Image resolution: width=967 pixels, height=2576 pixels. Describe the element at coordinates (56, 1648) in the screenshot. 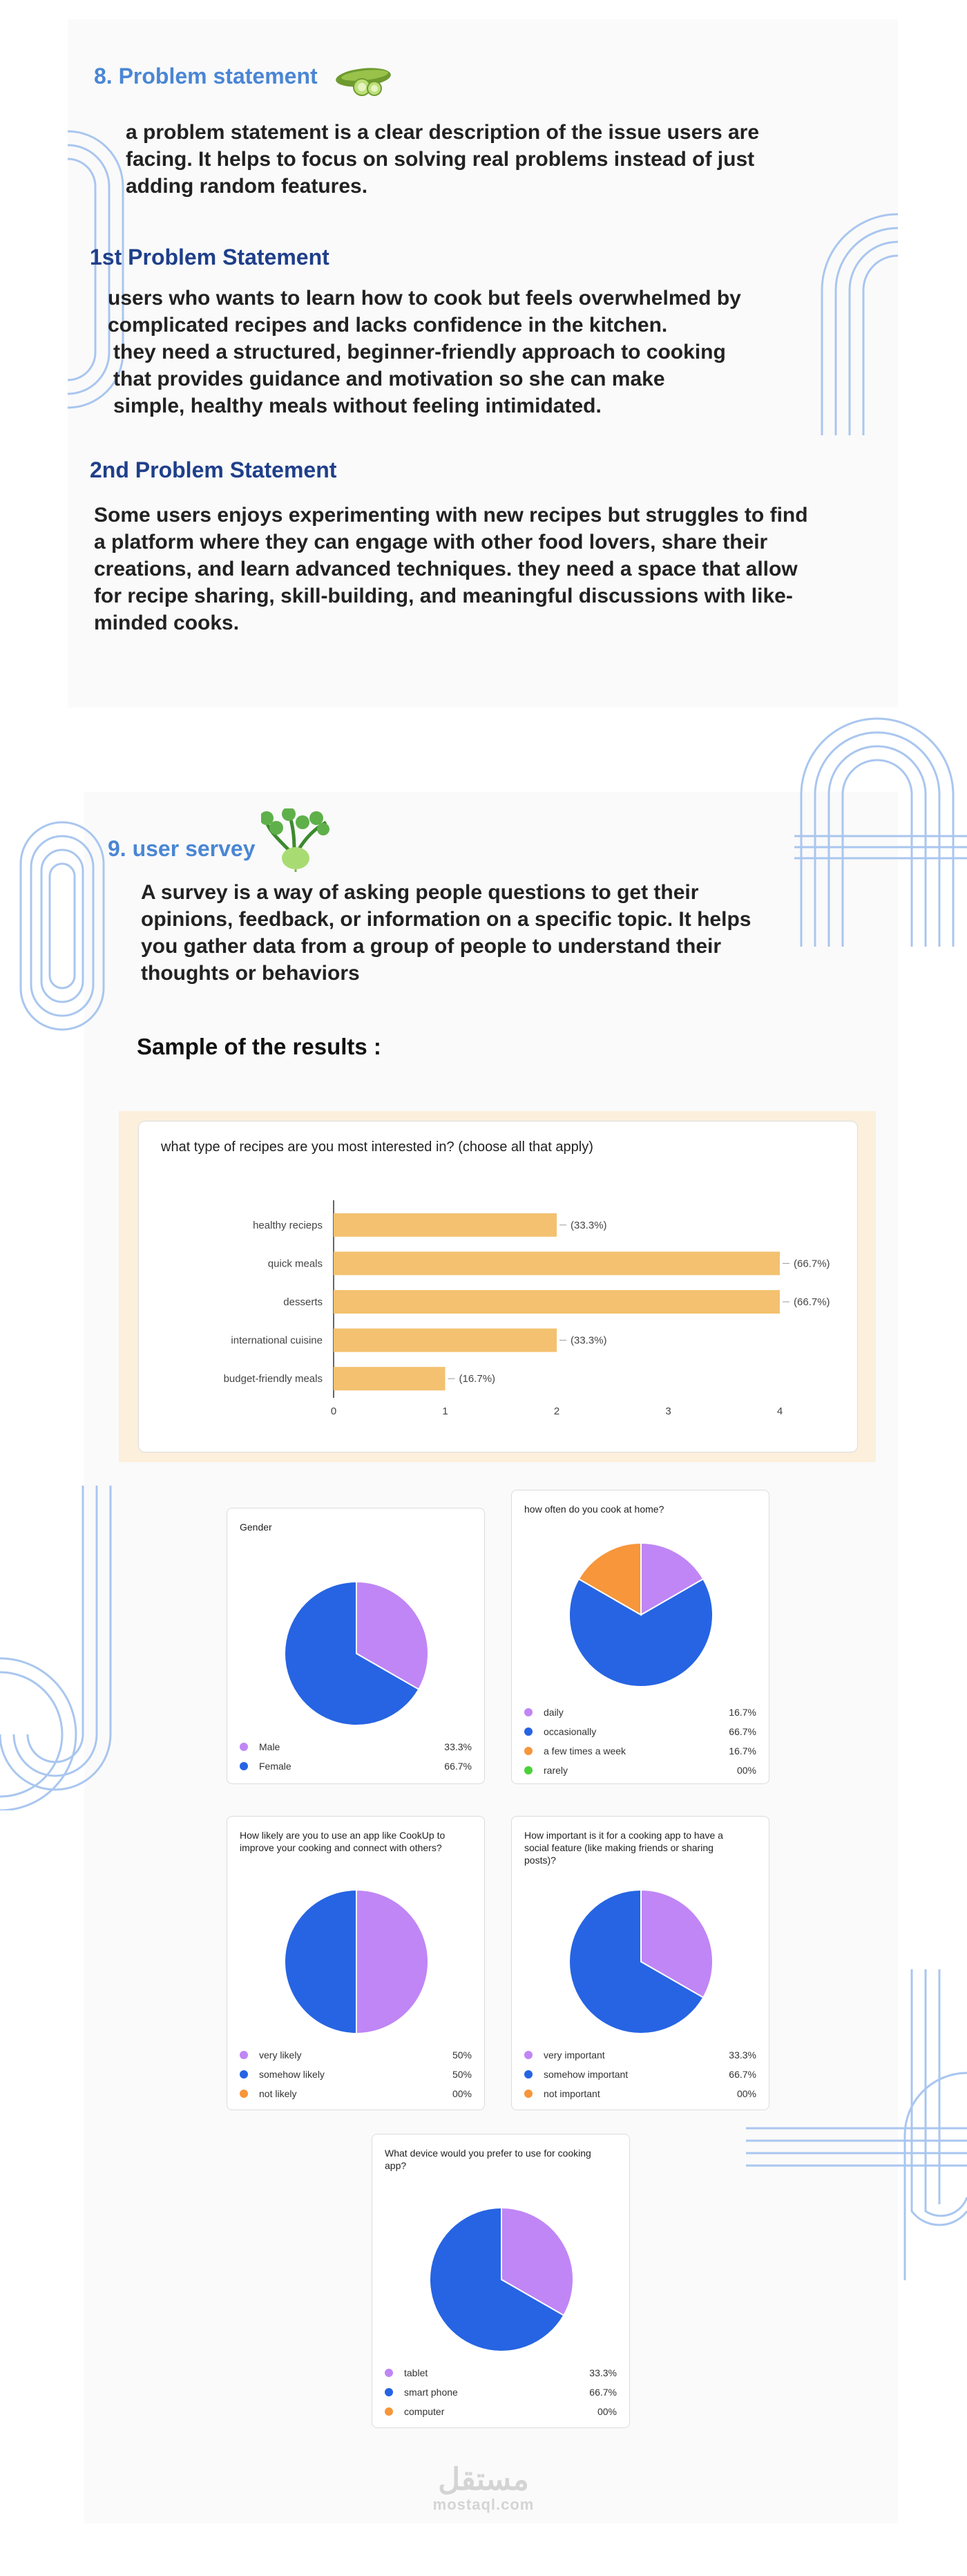

I see `decorative-arcs-left-low` at that location.